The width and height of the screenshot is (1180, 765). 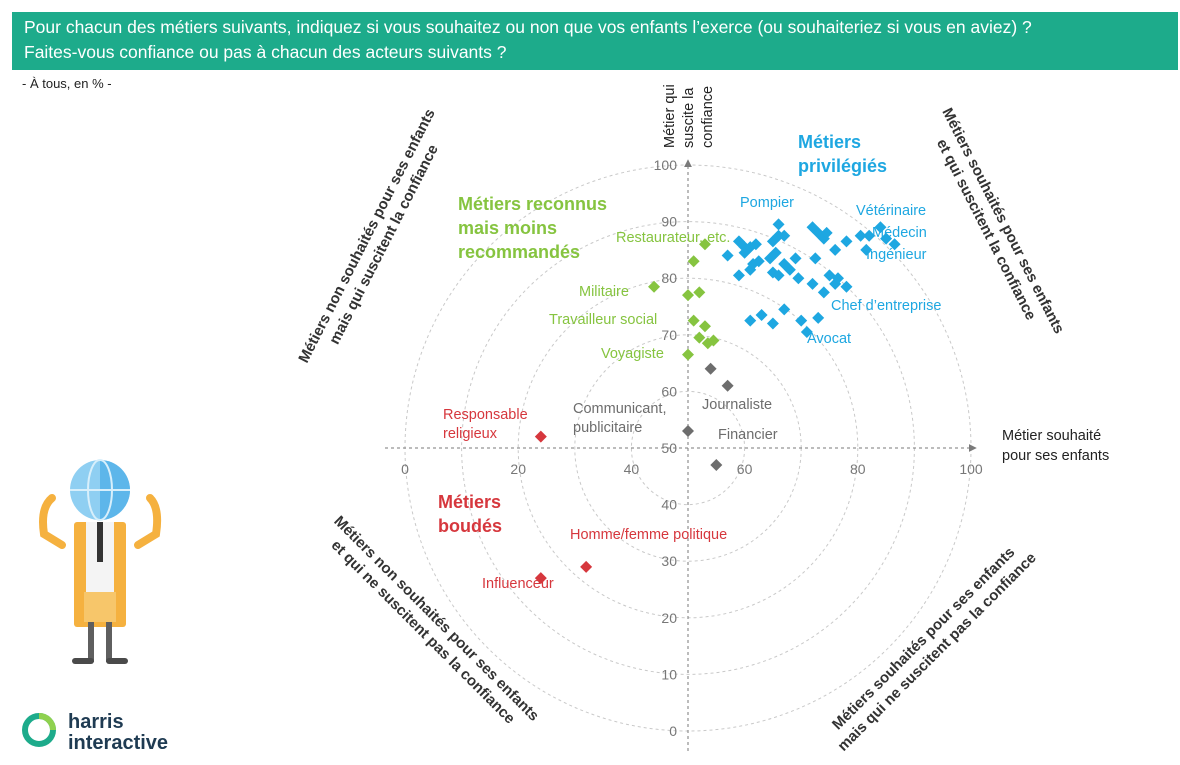 I want to click on point-label: Journaliste, so click(x=737, y=405).